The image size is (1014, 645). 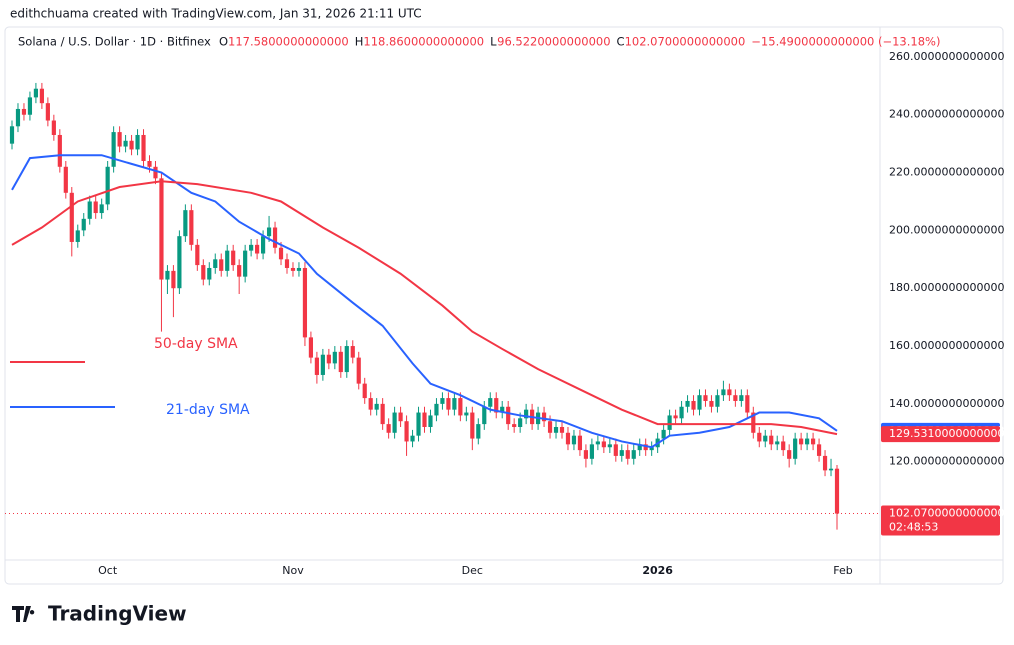 I want to click on price-tag, so click(x=940, y=434).